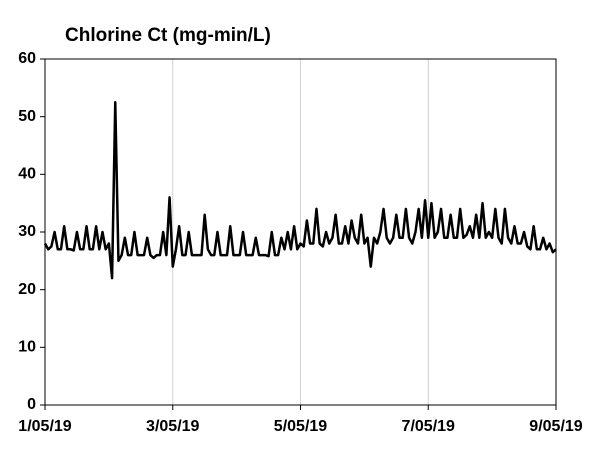  Describe the element at coordinates (168, 35) in the screenshot. I see `chart-title: Chlorine Ct (mg-min/L)` at that location.